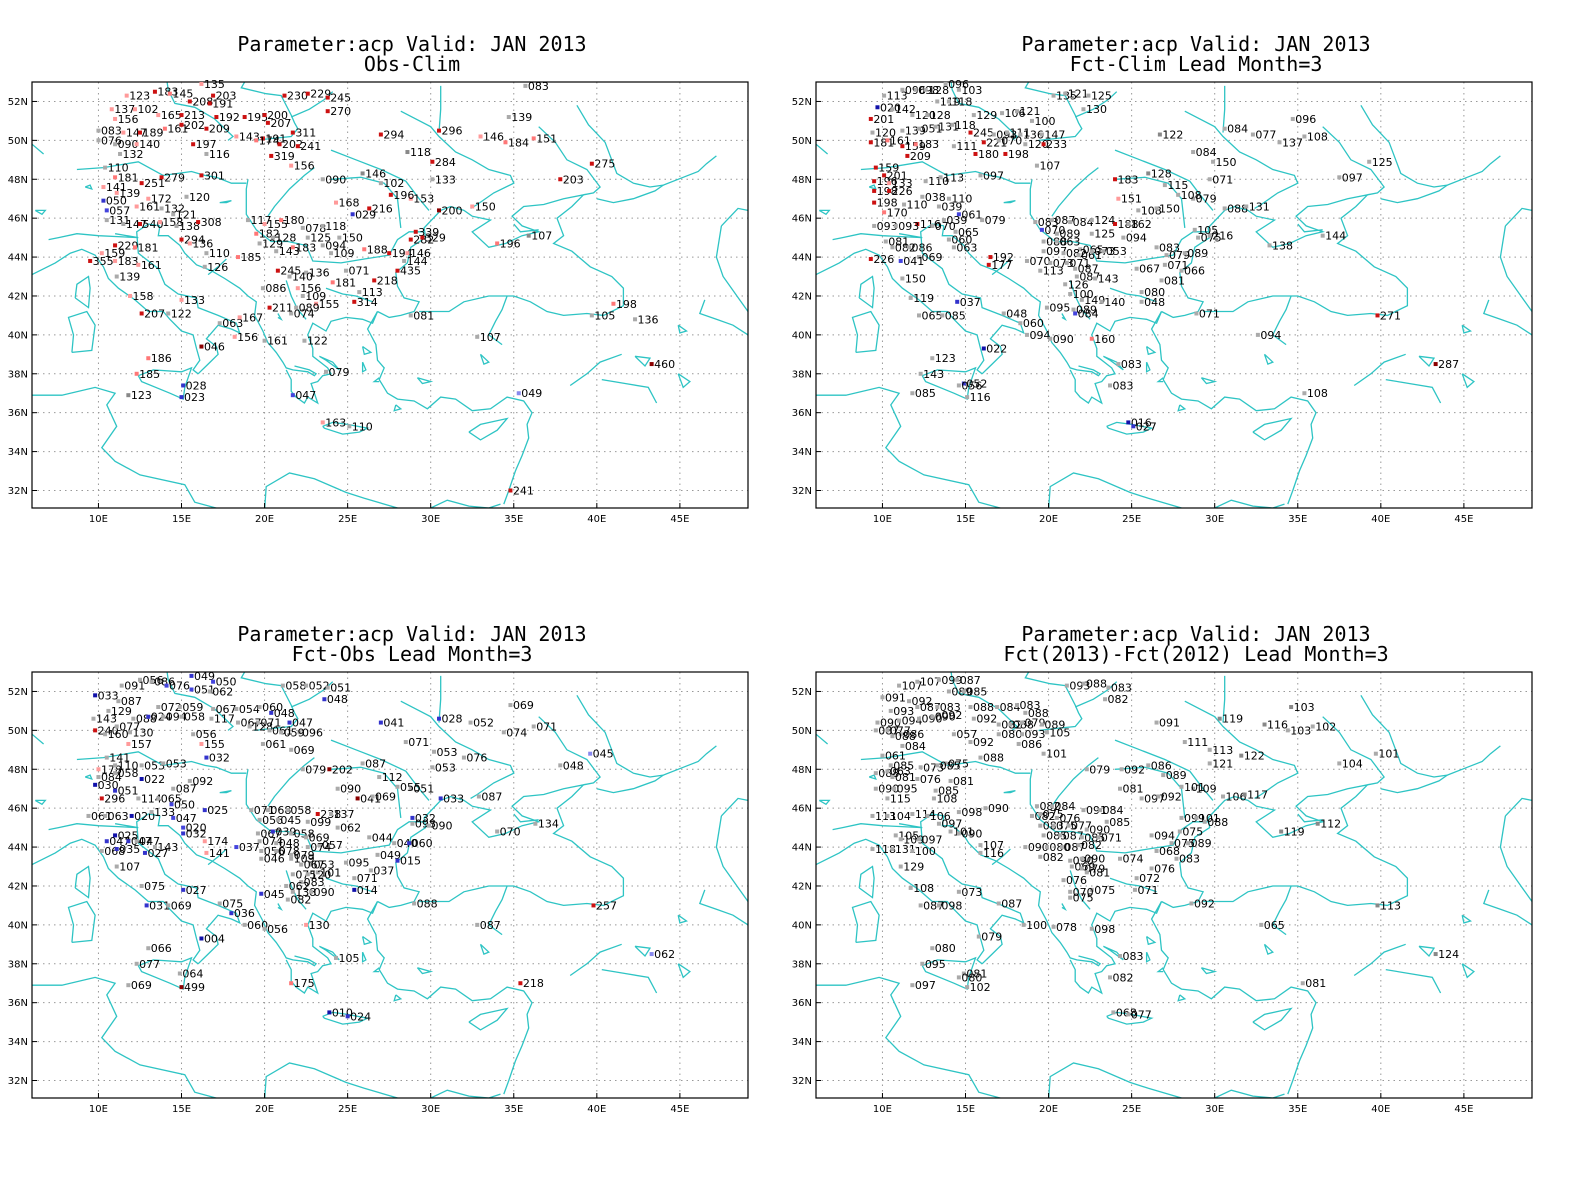 Image resolution: width=1596 pixels, height=1200 pixels. Describe the element at coordinates (1290, 142) in the screenshot. I see `station-point: 137` at that location.